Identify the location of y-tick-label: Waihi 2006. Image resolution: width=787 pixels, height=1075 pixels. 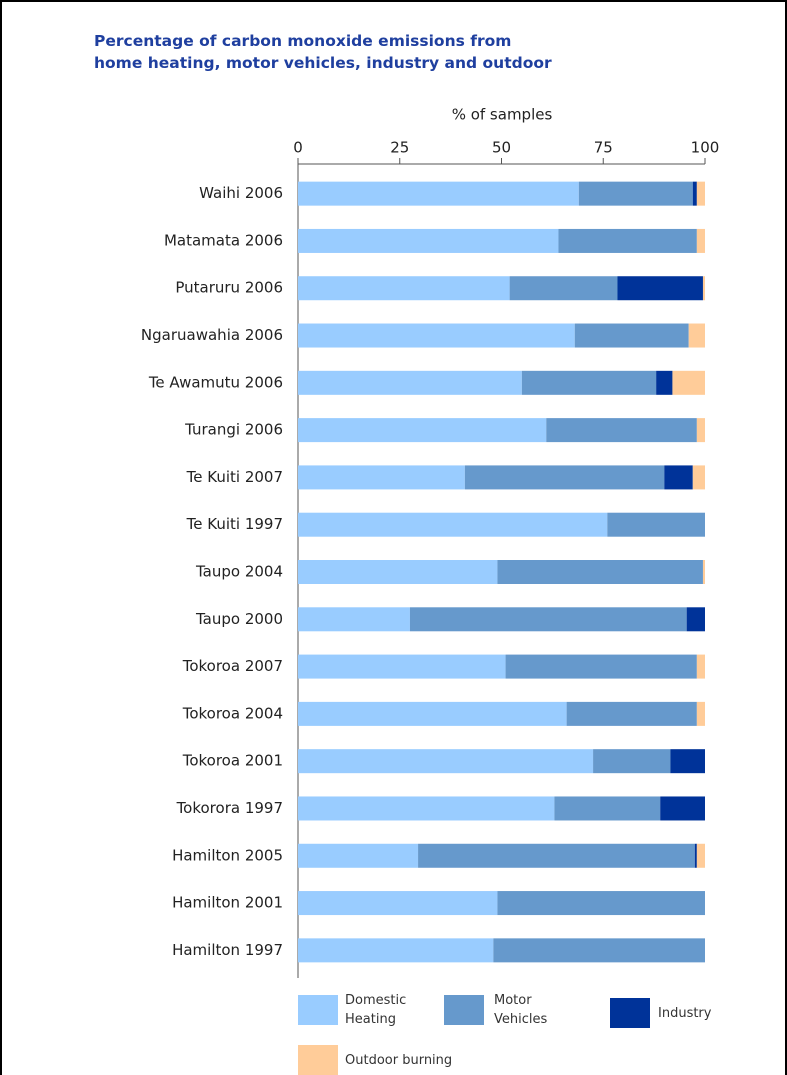
(241, 193).